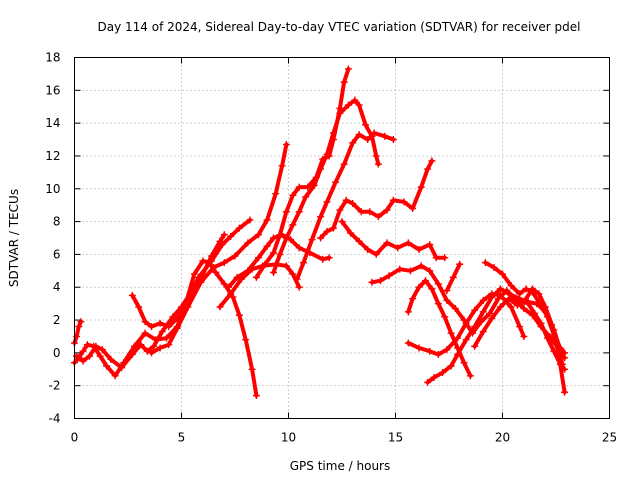 The height and width of the screenshot is (480, 640). I want to click on y-tick-label: 12, so click(52, 156).